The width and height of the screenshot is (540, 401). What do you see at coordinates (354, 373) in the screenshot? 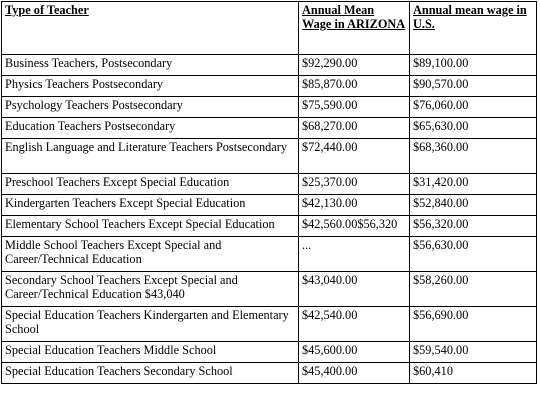
I see `arizona-wage-cell: $45,400.00` at bounding box center [354, 373].